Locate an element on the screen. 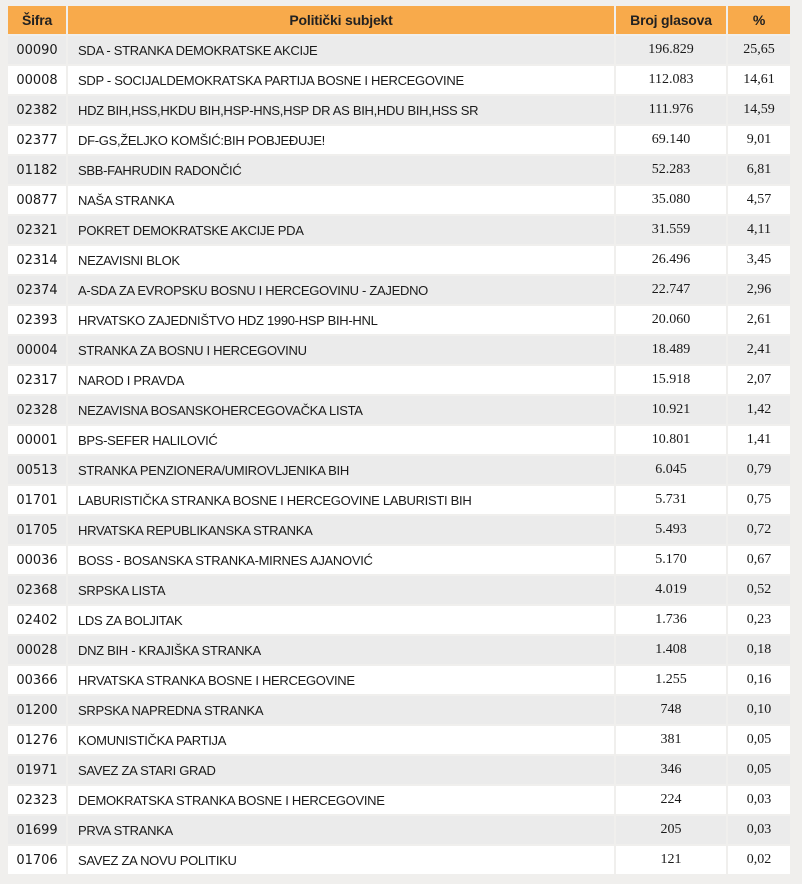 This screenshot has width=802, height=884. cell-votes: 5.170 is located at coordinates (671, 560).